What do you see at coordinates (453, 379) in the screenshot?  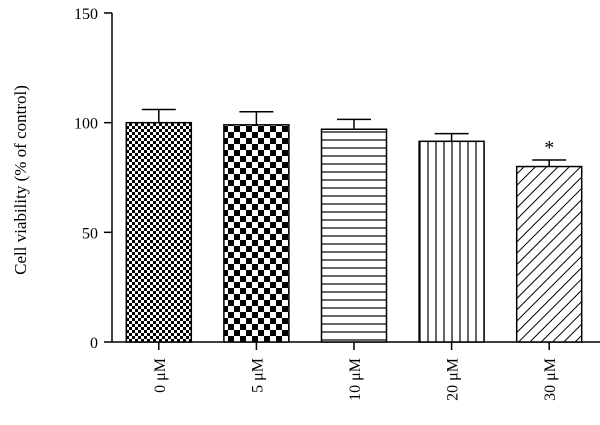 I see `x-tick-label: 20 μM` at bounding box center [453, 379].